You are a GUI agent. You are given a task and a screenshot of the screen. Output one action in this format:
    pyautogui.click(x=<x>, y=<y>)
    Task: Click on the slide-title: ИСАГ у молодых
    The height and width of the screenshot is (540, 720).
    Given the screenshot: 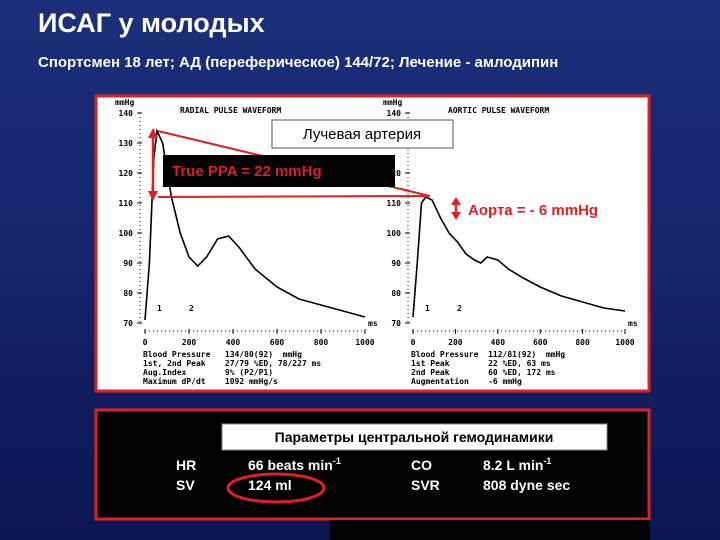 What is the action you would take?
    pyautogui.click(x=151, y=23)
    